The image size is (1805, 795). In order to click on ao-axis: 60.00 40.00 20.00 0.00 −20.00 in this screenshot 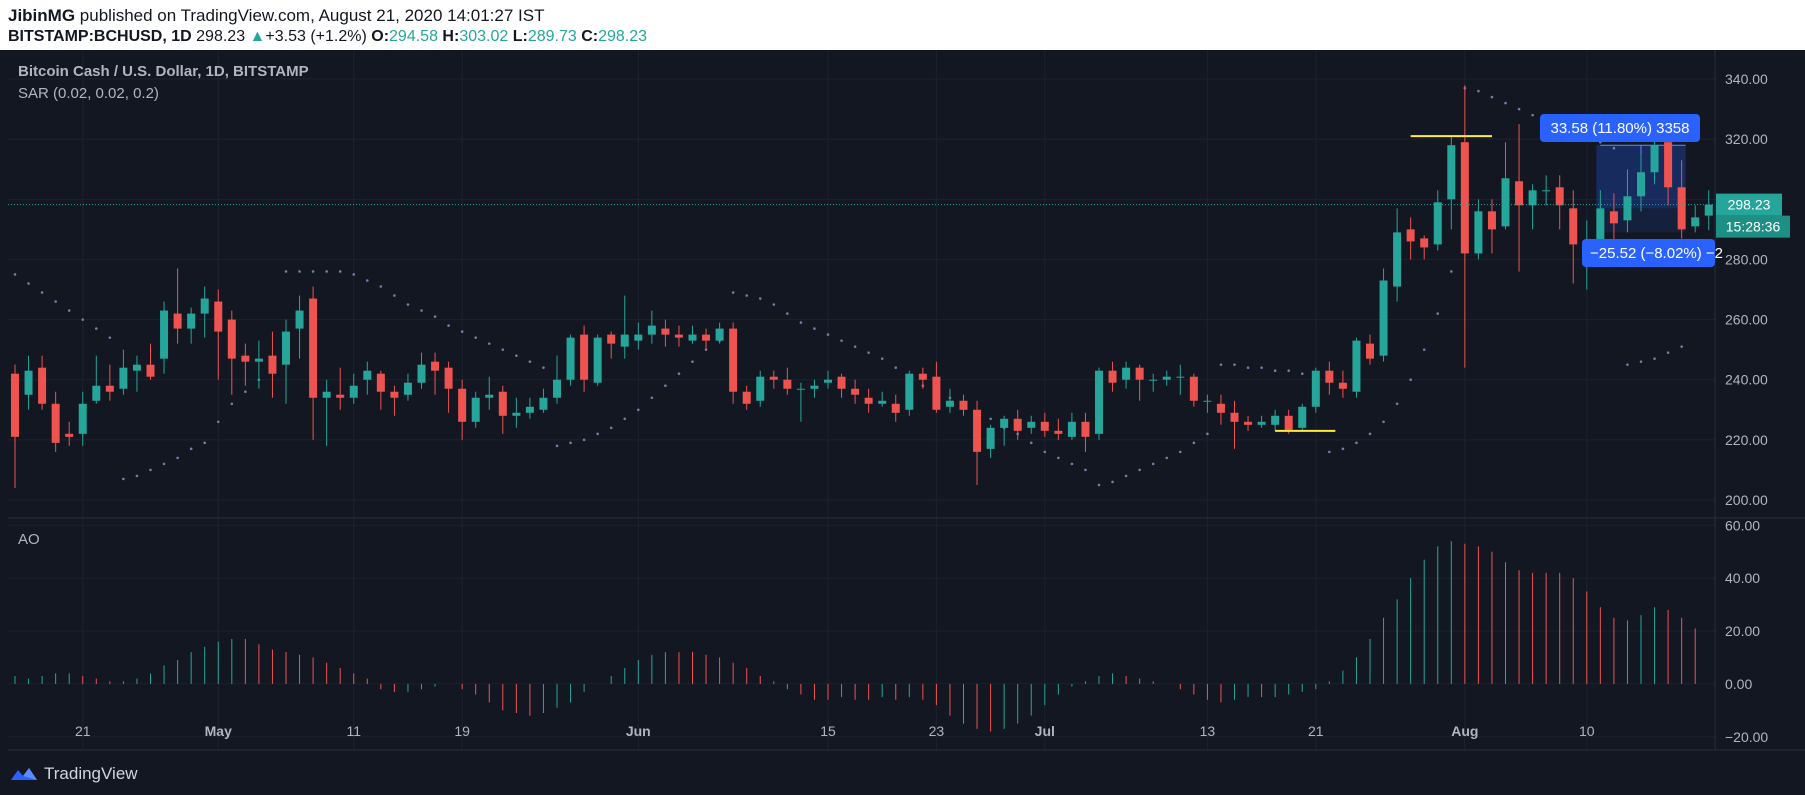, I will do `click(1746, 630)`.